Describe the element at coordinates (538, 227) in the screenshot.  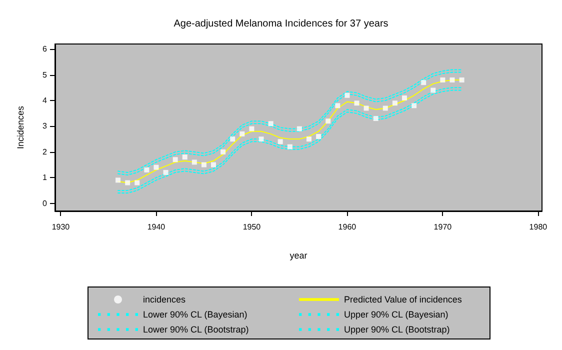
I see `x-tick-label: 1980` at that location.